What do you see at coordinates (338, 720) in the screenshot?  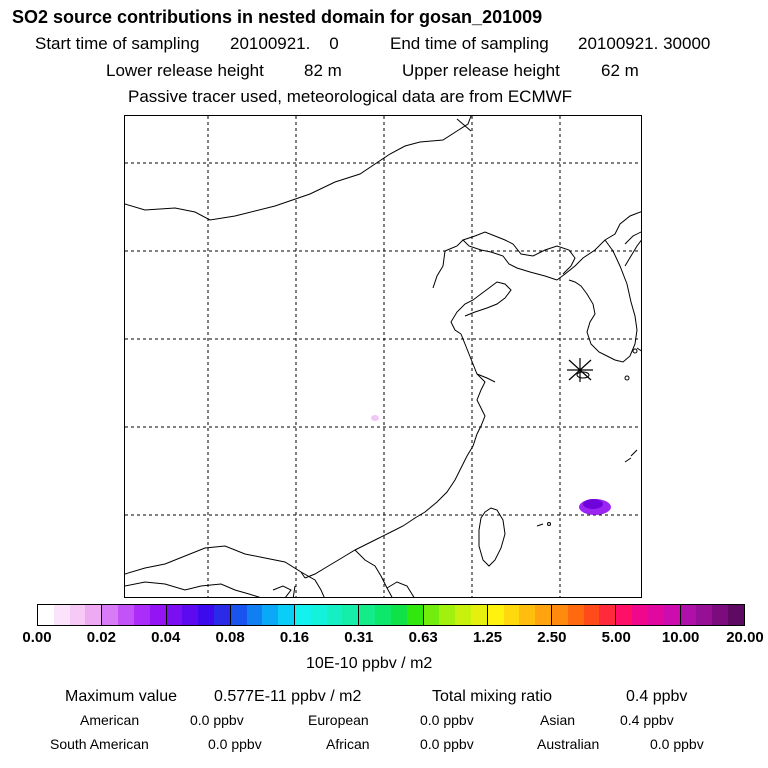 I see `source-name: European` at bounding box center [338, 720].